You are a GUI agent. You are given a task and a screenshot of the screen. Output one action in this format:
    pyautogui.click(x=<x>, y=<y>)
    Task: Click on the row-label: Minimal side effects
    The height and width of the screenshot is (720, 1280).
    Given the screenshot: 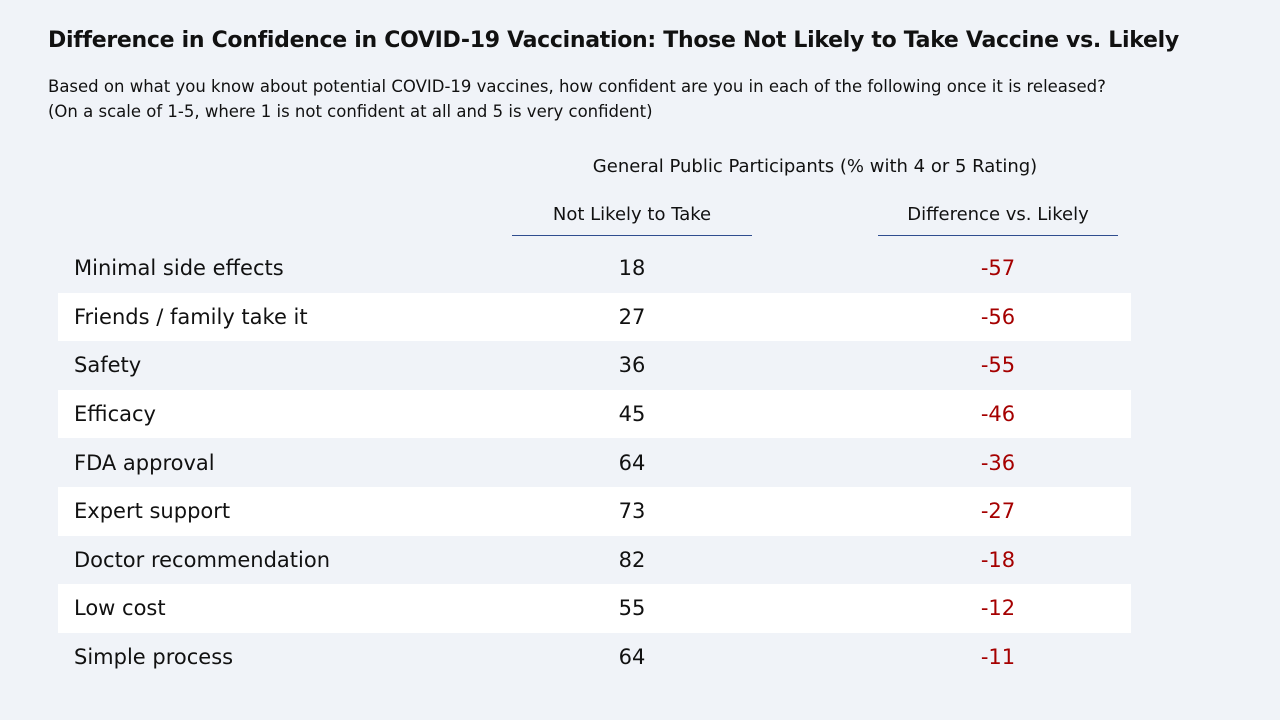 What is the action you would take?
    pyautogui.click(x=179, y=268)
    